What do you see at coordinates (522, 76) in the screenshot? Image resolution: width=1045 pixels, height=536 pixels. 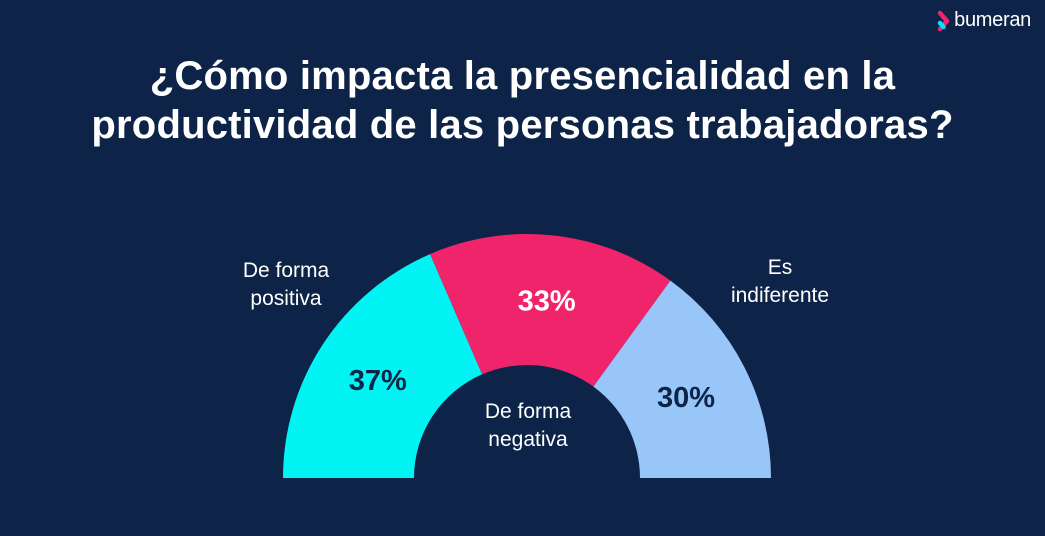 I see `chart-title-line-1: ¿Cómo impacta la presencialidad en la` at bounding box center [522, 76].